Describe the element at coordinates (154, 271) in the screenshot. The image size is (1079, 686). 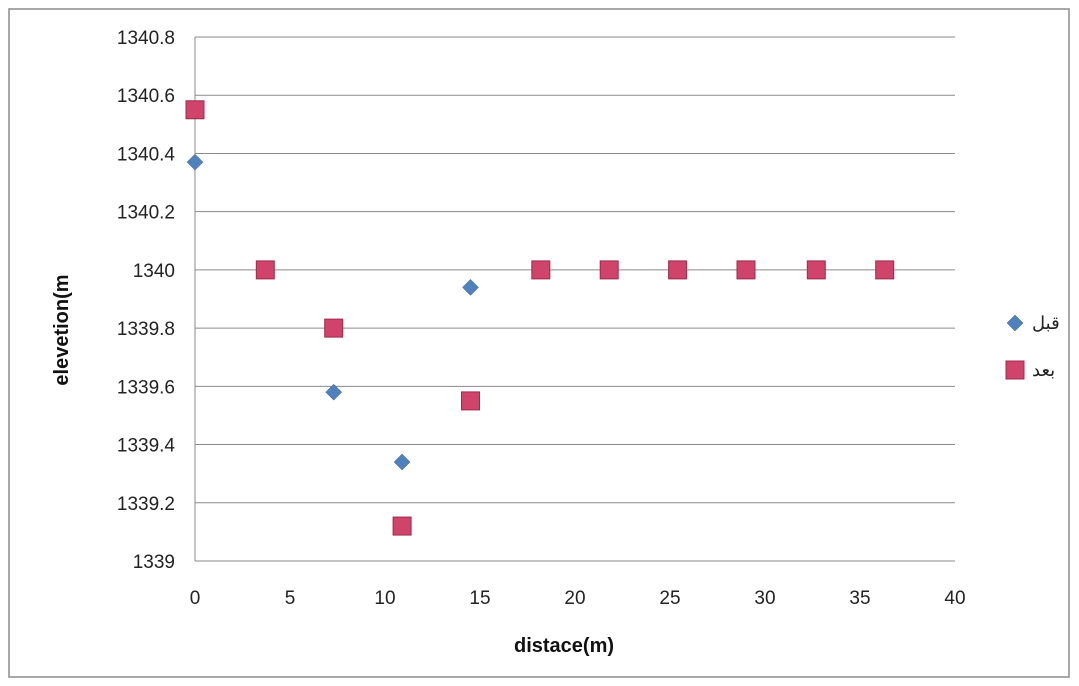
I see `y-tick-label: 1340` at that location.